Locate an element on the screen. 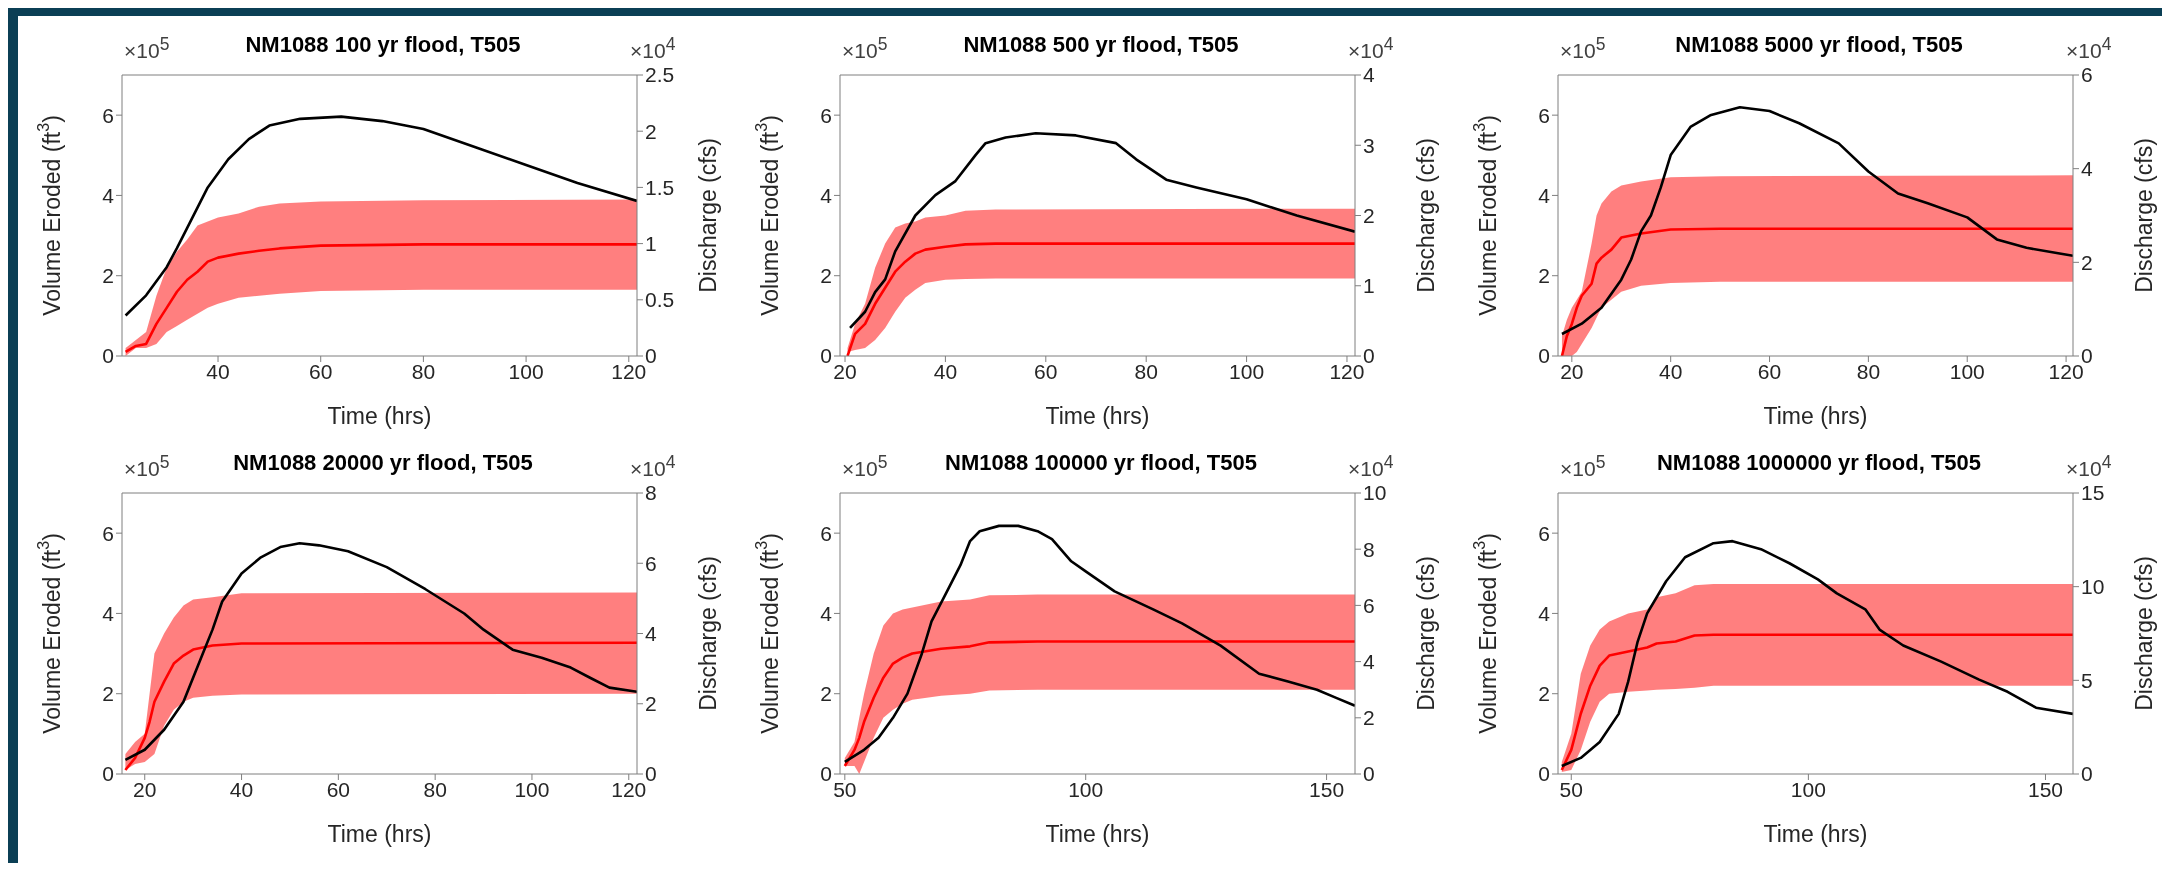 The height and width of the screenshot is (871, 2170). y2-tick-label: 5 is located at coordinates (2087, 680).